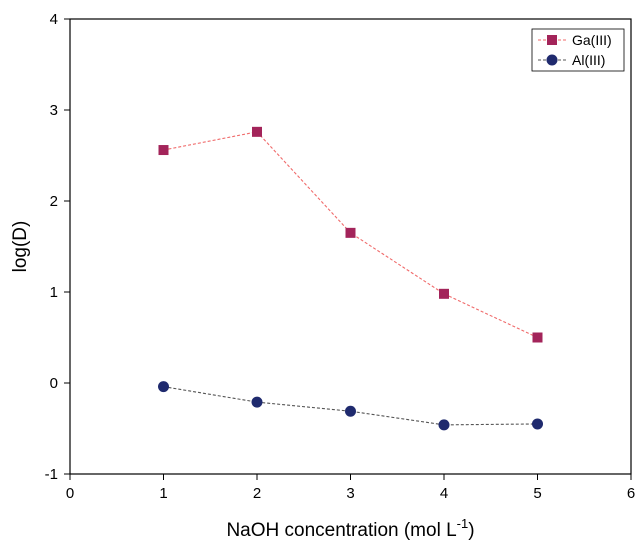 The height and width of the screenshot is (544, 638). What do you see at coordinates (54, 19) in the screenshot?
I see `y-tick-label: 4` at bounding box center [54, 19].